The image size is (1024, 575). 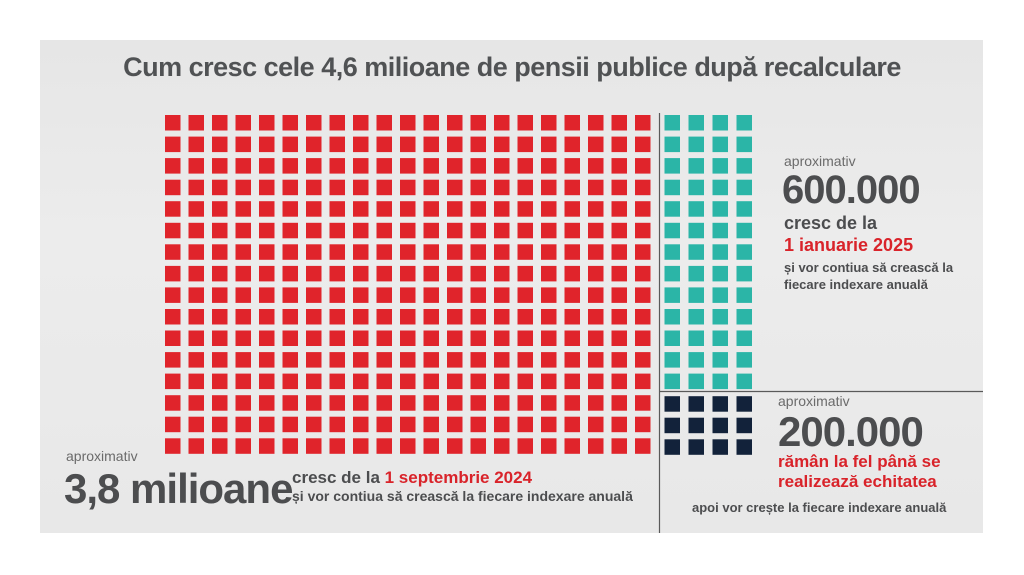 What do you see at coordinates (851, 190) in the screenshot?
I see `teal-value: 600.000` at bounding box center [851, 190].